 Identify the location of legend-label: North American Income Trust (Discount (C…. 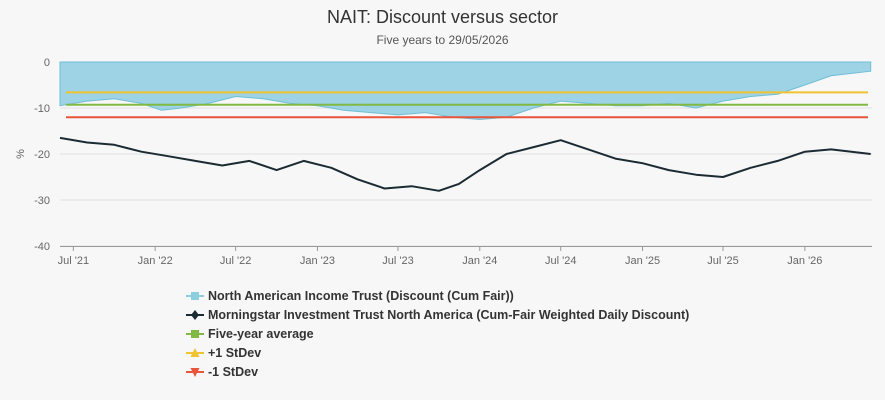
(361, 295).